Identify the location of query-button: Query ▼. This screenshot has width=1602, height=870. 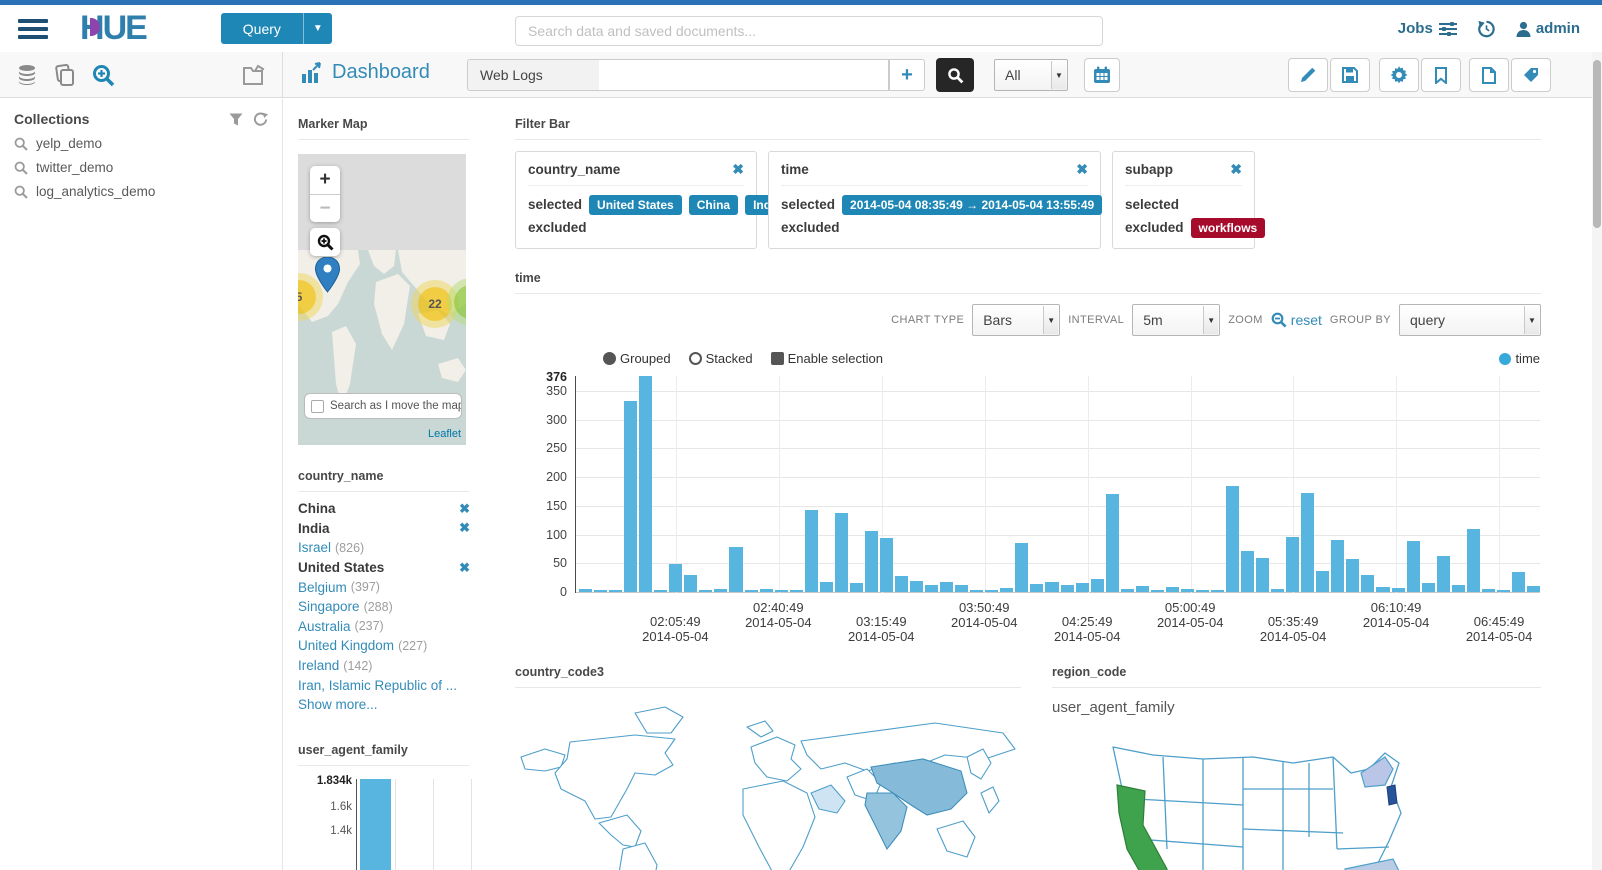
(276, 28).